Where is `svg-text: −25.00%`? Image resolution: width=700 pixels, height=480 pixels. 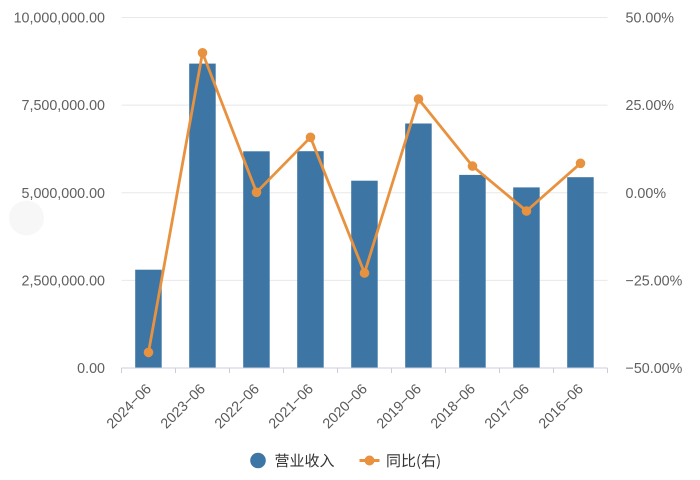
svg-text: −25.00% is located at coordinates (654, 281).